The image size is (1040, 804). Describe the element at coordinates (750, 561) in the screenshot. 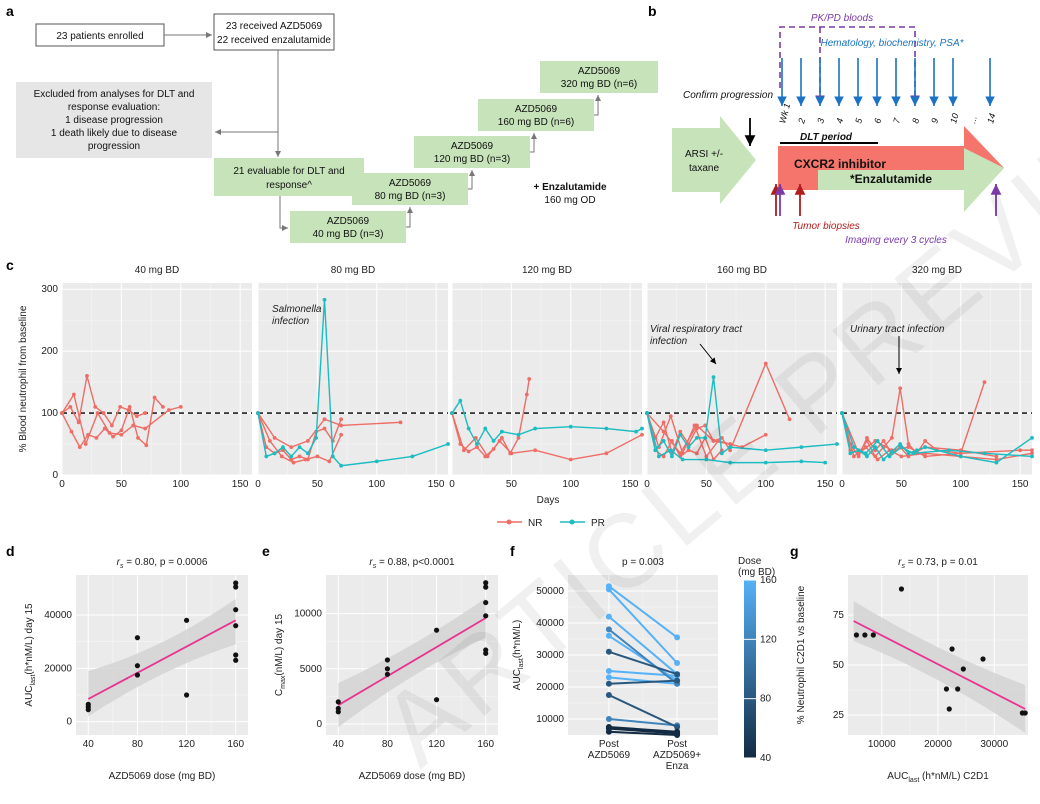

I see `legend-title: Dose` at that location.